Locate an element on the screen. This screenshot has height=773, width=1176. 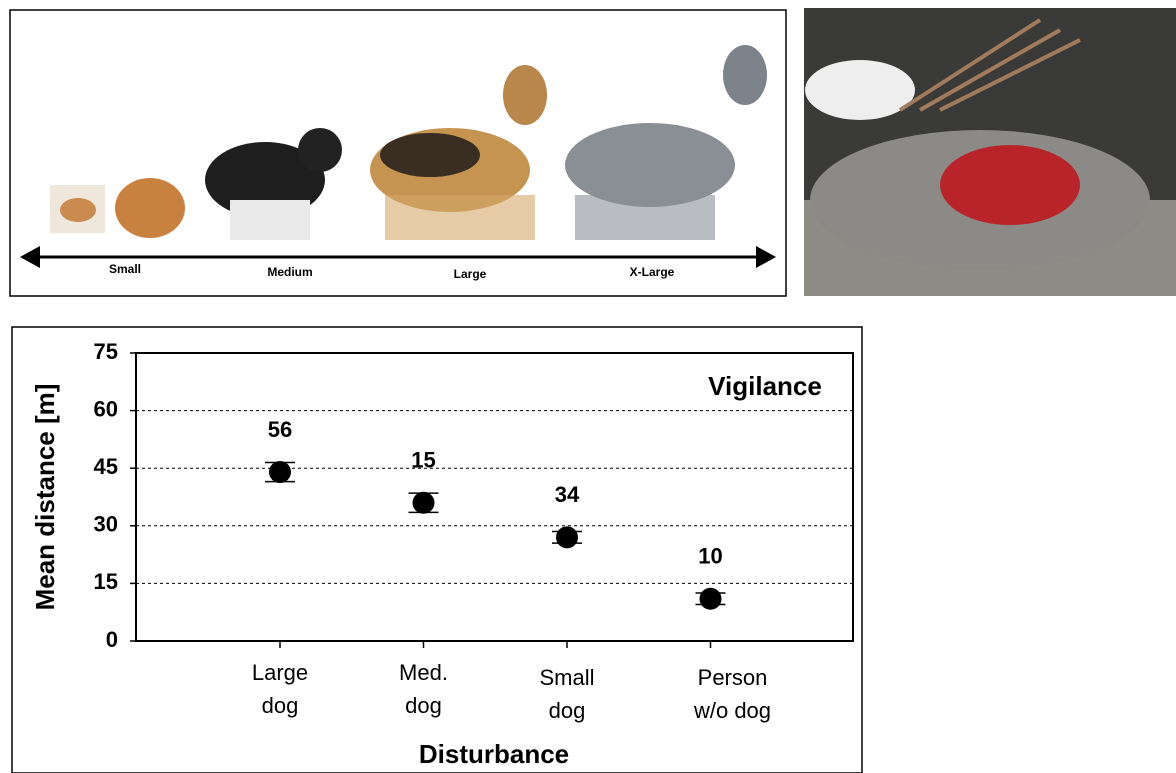
y-axis-title: Mean distance [m] is located at coordinates (45, 497).